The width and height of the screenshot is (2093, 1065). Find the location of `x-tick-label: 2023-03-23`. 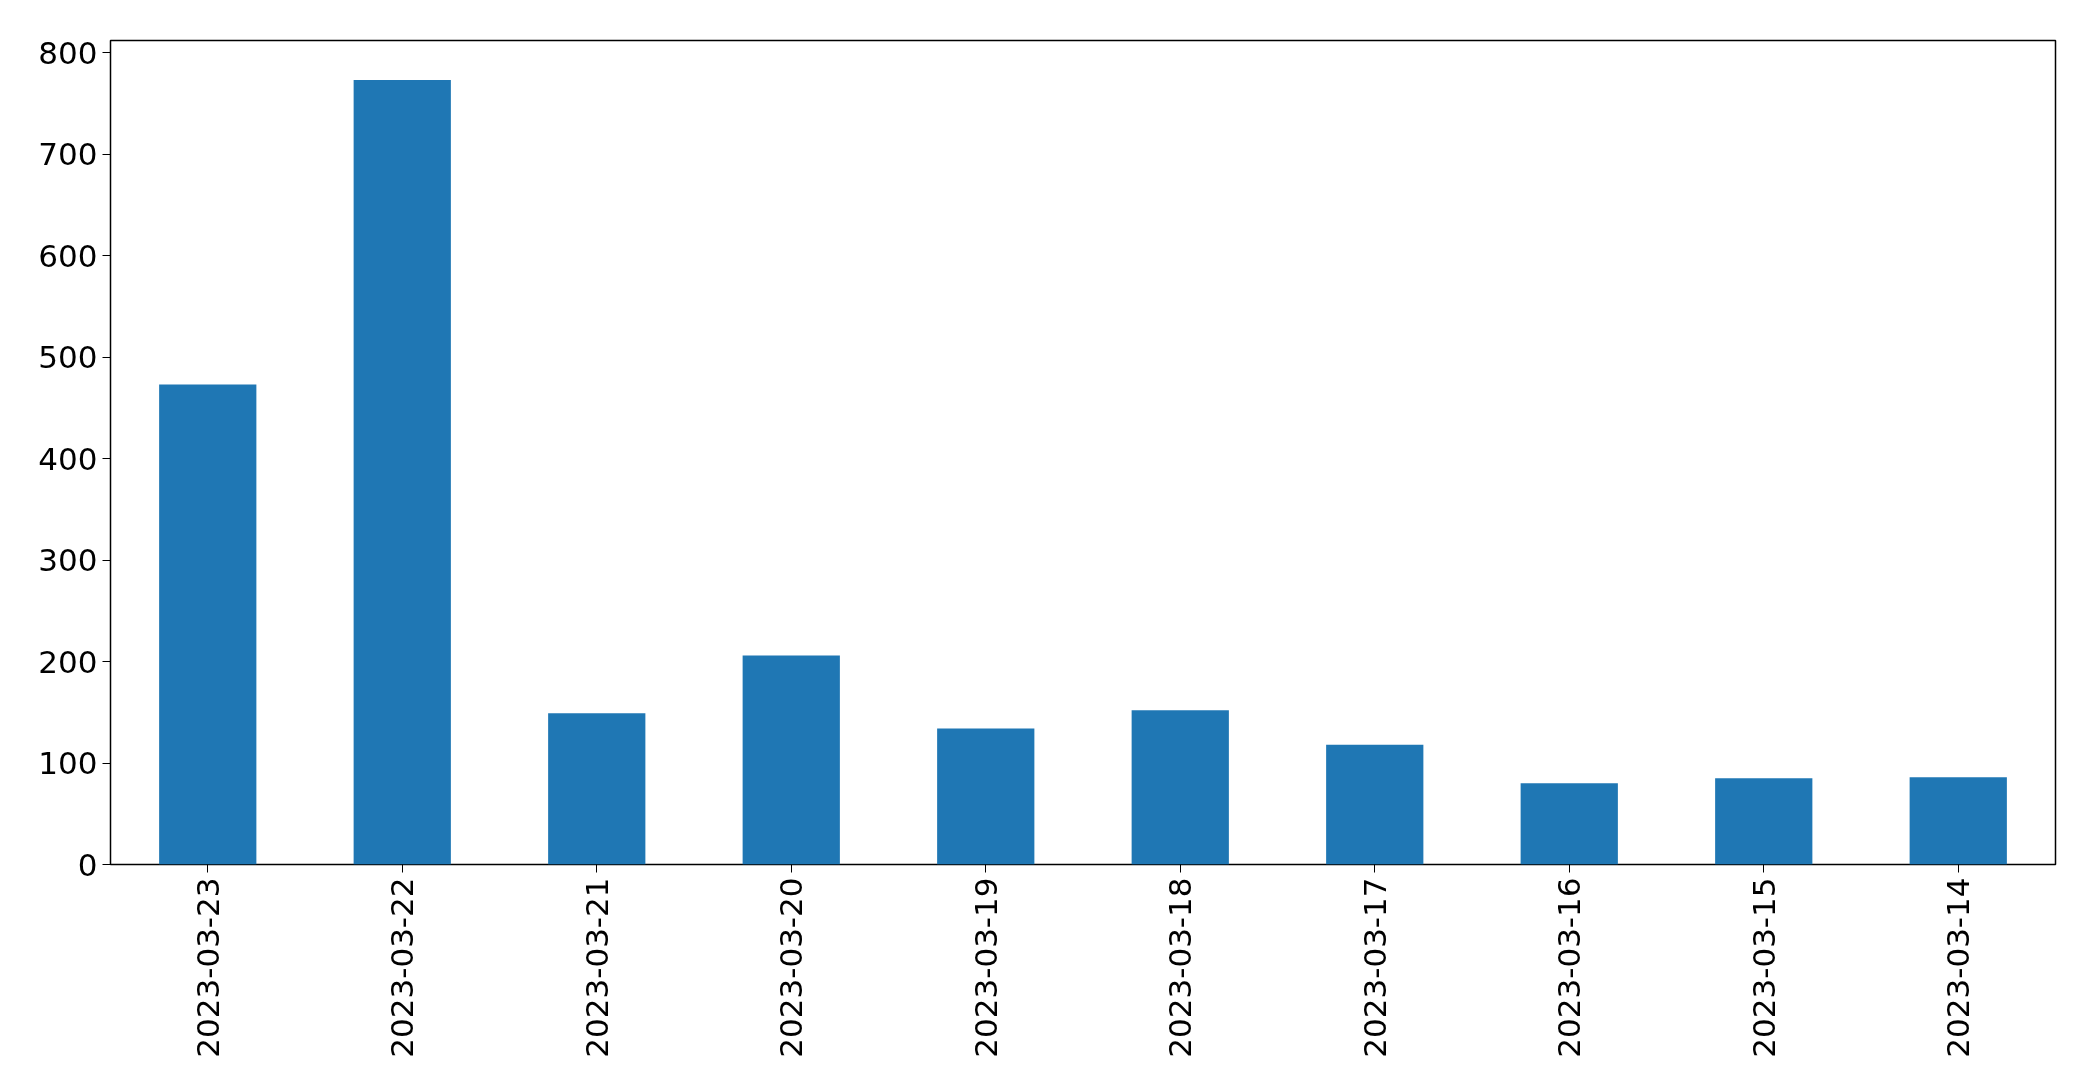

x-tick-label: 2023-03-23 is located at coordinates (207, 967).